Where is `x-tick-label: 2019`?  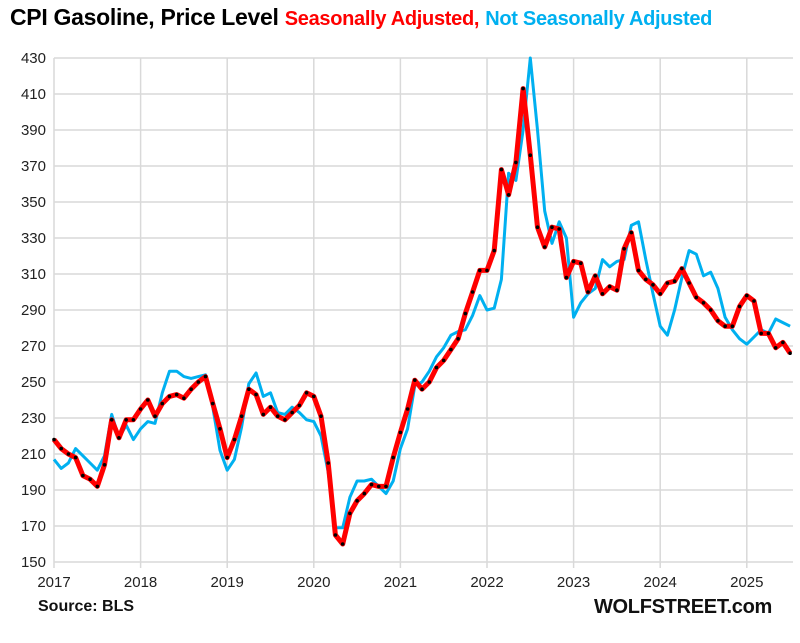 x-tick-label: 2019 is located at coordinates (227, 582).